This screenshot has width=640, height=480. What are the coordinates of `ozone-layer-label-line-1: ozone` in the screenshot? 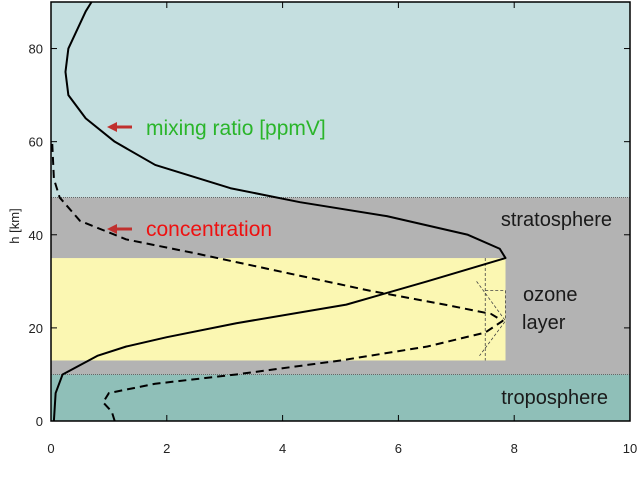 It's located at (550, 295).